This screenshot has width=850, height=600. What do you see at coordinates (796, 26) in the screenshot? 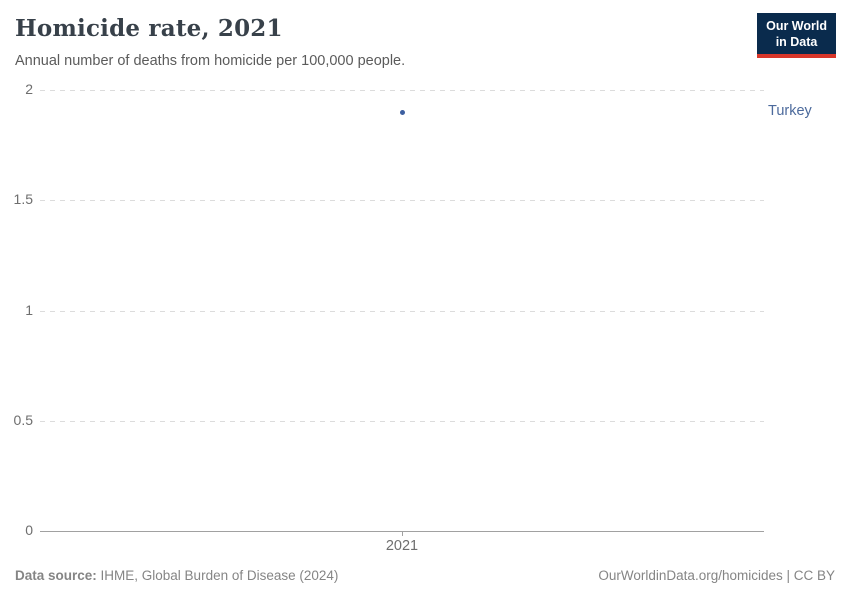
I see `owid-logo-line1: Our World` at bounding box center [796, 26].